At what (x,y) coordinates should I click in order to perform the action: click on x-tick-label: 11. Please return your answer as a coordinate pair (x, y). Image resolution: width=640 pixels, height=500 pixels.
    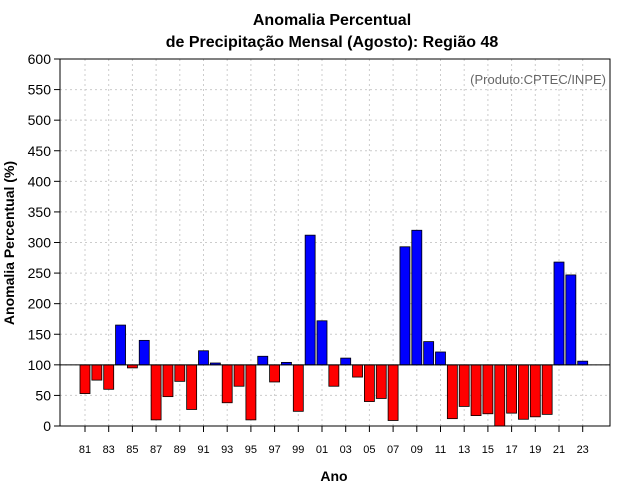
    Looking at the image, I should click on (440, 450).